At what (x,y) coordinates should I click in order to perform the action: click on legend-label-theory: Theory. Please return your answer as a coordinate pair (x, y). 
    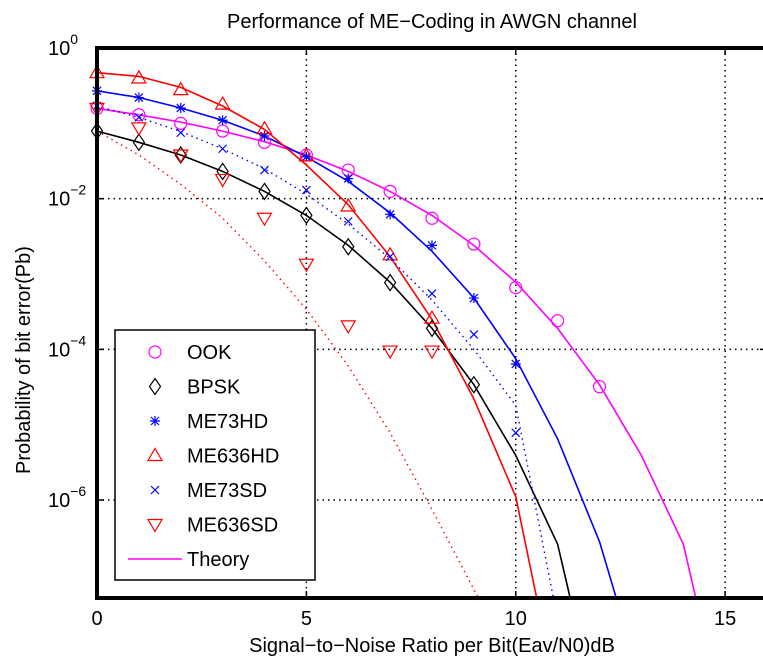
    Looking at the image, I should click on (218, 560).